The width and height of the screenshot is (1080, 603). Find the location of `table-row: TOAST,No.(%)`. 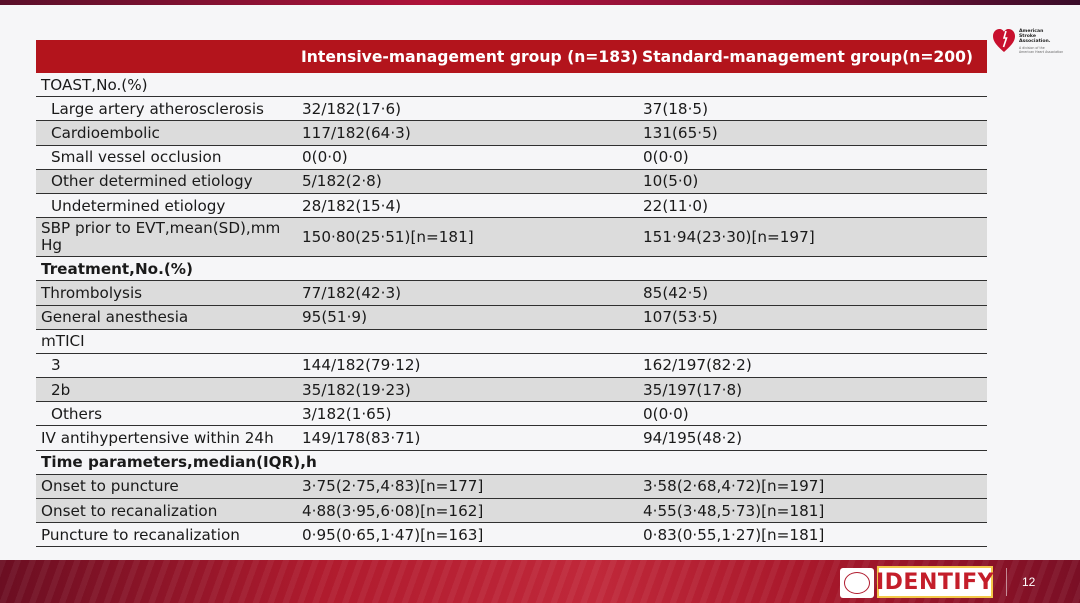

table-row: TOAST,No.(%) is located at coordinates (511, 85).